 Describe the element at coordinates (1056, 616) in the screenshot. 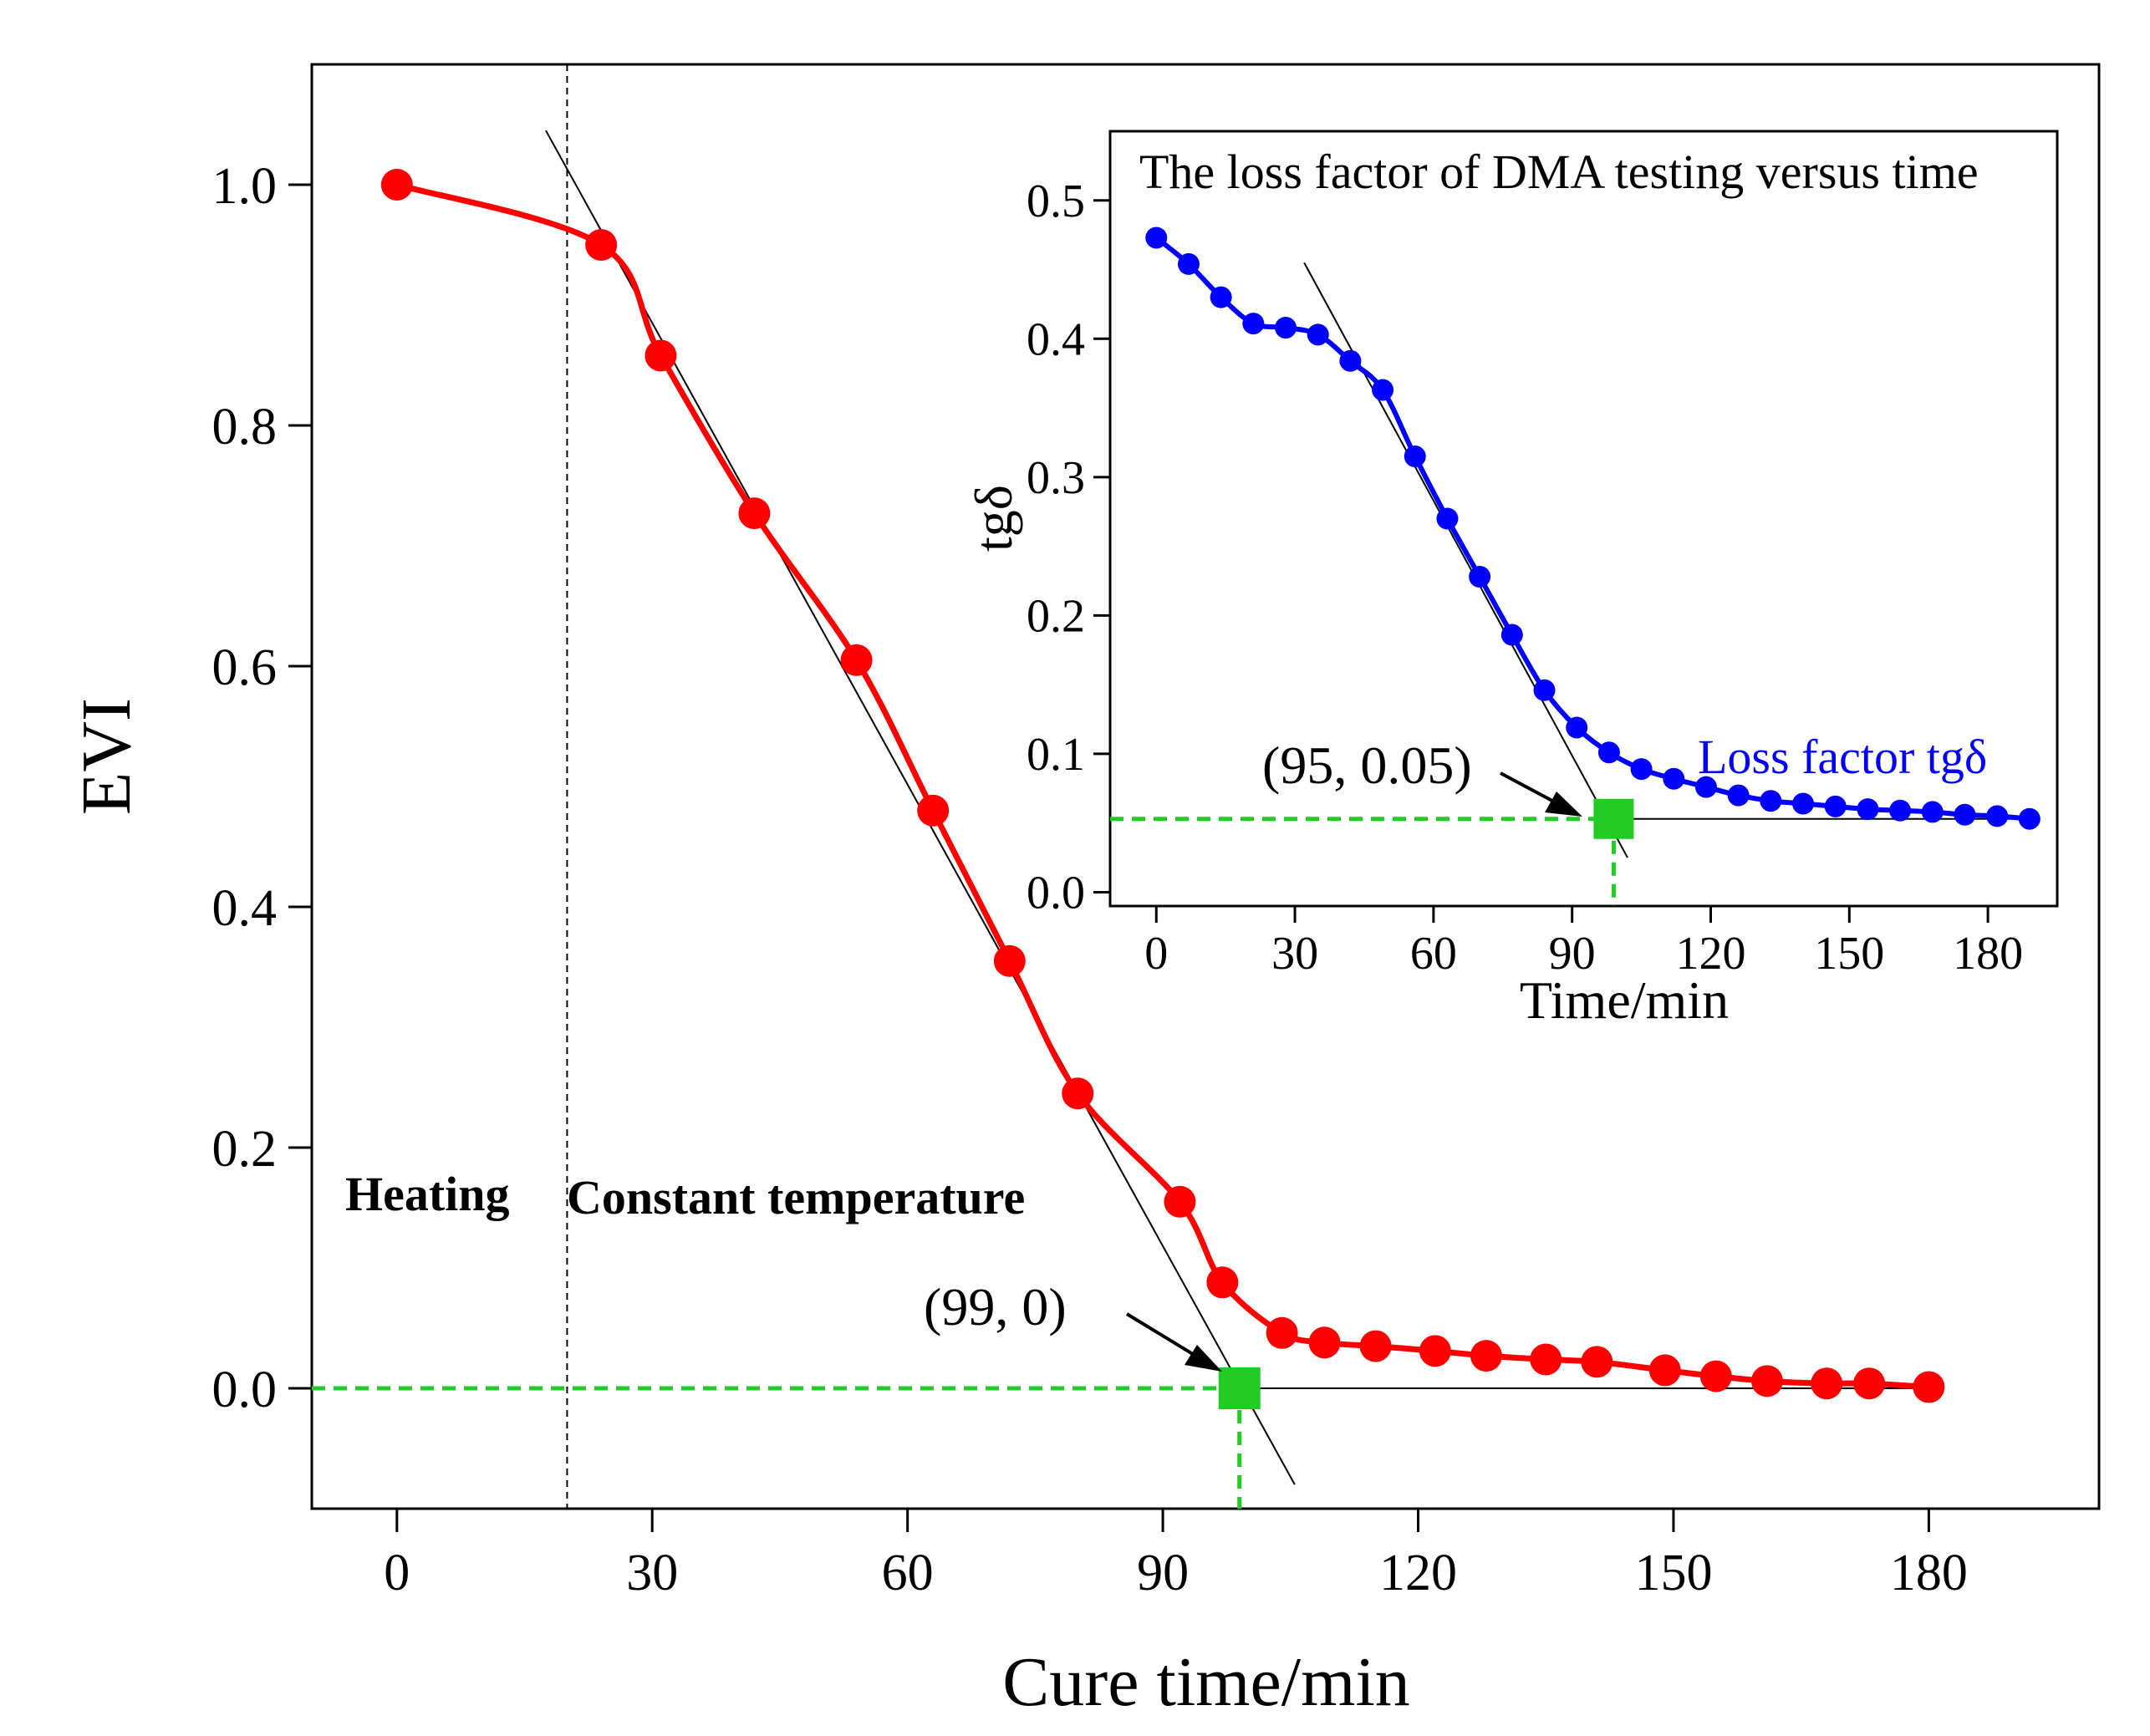

I see `inset-y-tick-label: 0.2` at that location.